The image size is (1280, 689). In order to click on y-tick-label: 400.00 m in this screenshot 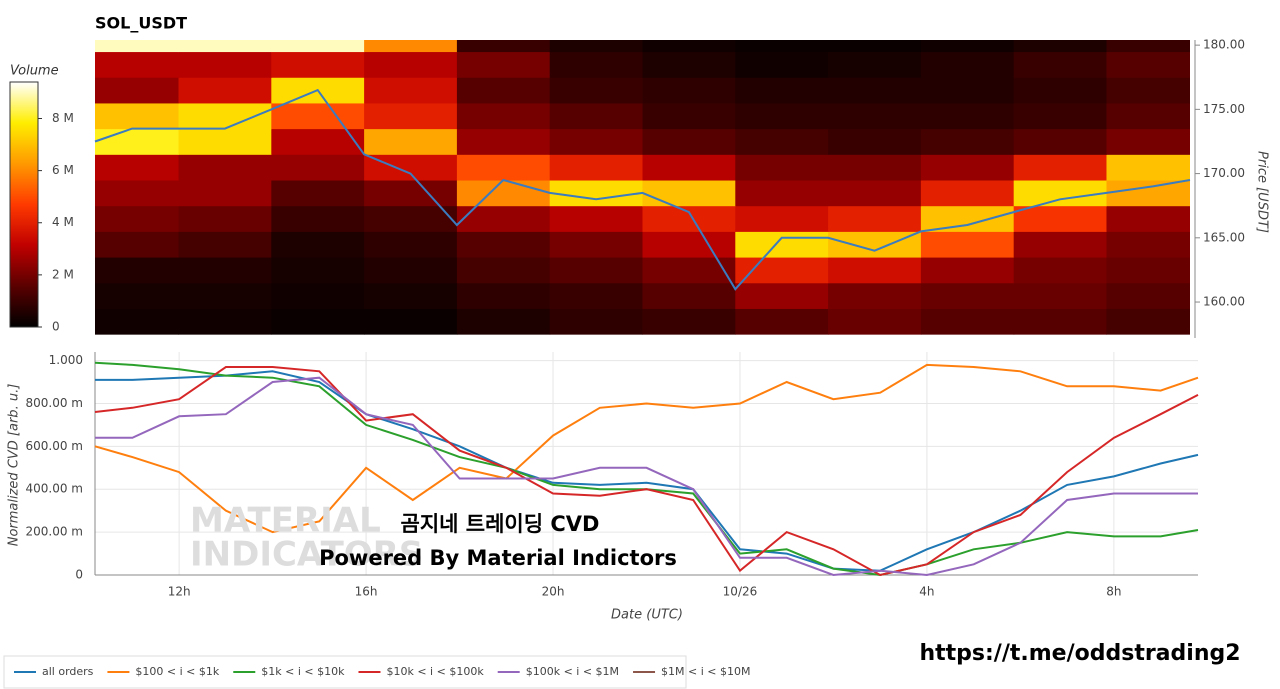, I will do `click(55, 489)`.